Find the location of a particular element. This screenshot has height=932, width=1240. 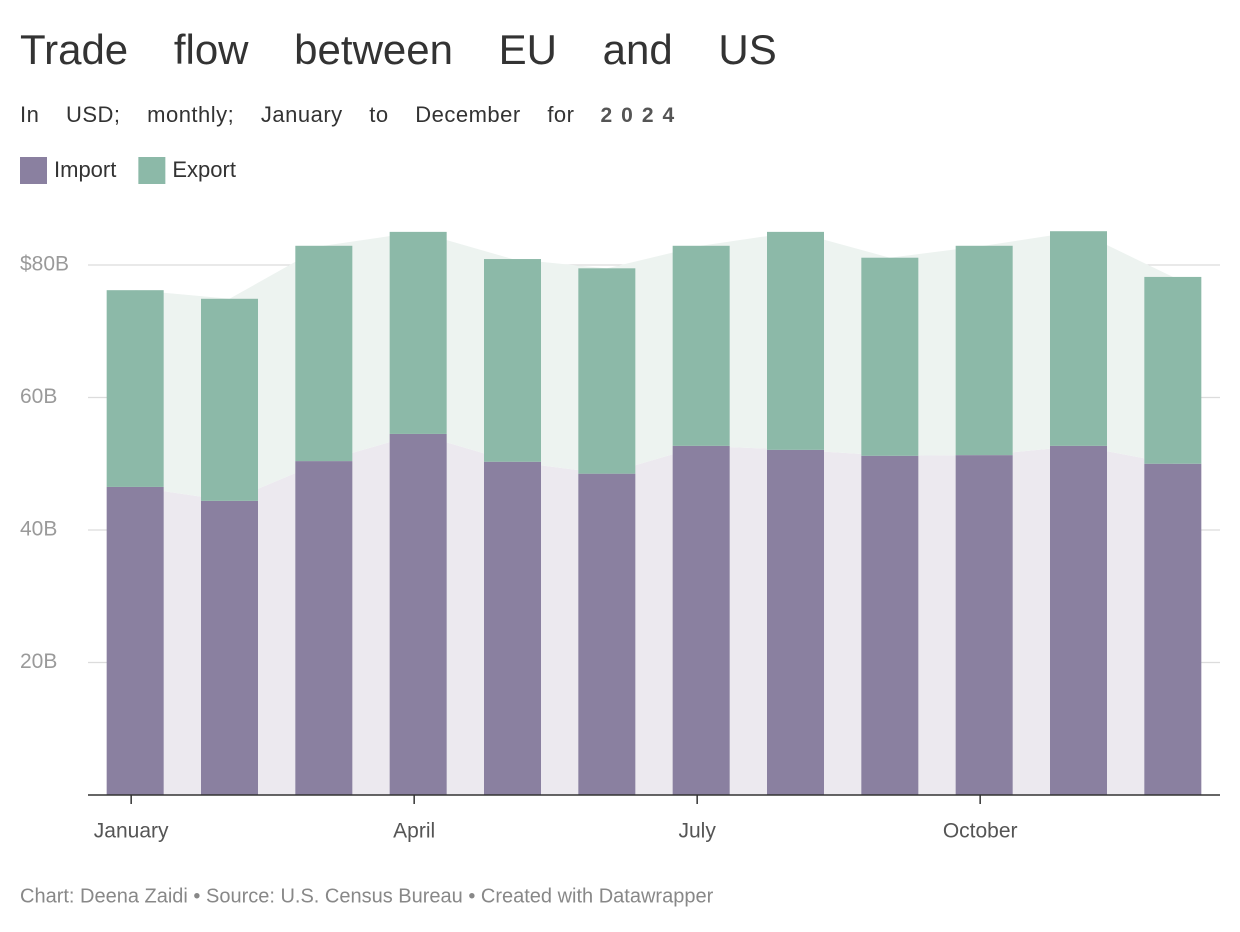

x-tick-label: January is located at coordinates (131, 831).